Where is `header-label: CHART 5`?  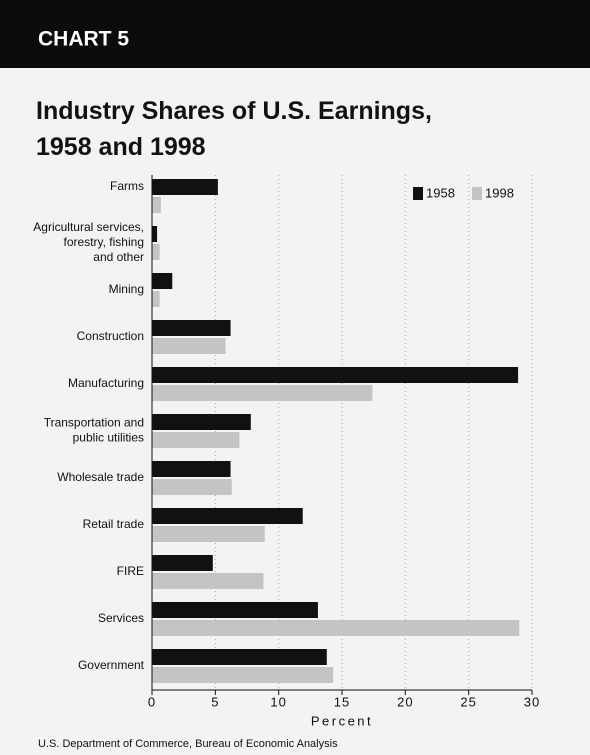 header-label: CHART 5 is located at coordinates (83, 39).